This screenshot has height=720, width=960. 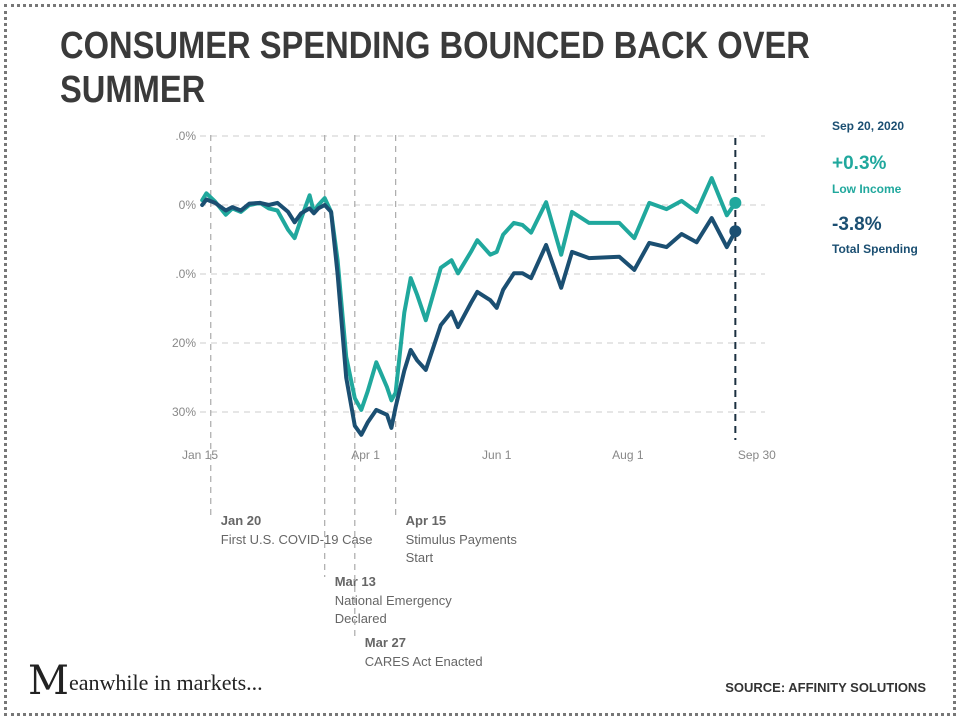 I want to click on event-date: Mar 27, so click(x=385, y=642).